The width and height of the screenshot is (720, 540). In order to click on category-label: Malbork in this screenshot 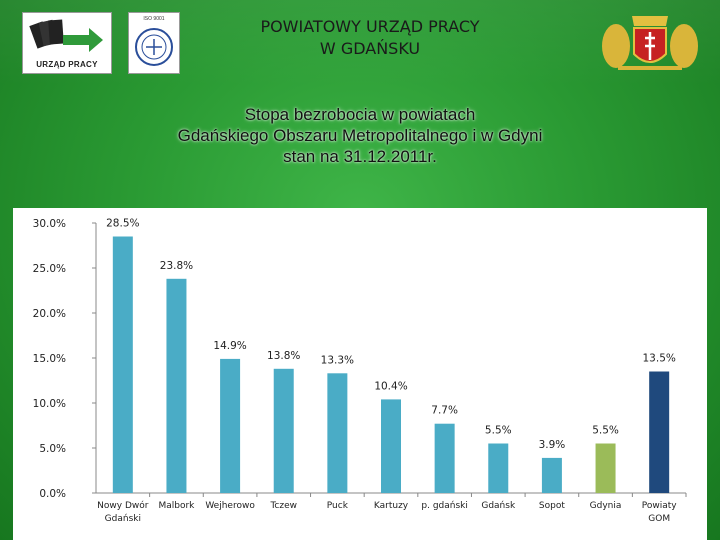, I will do `click(176, 506)`.